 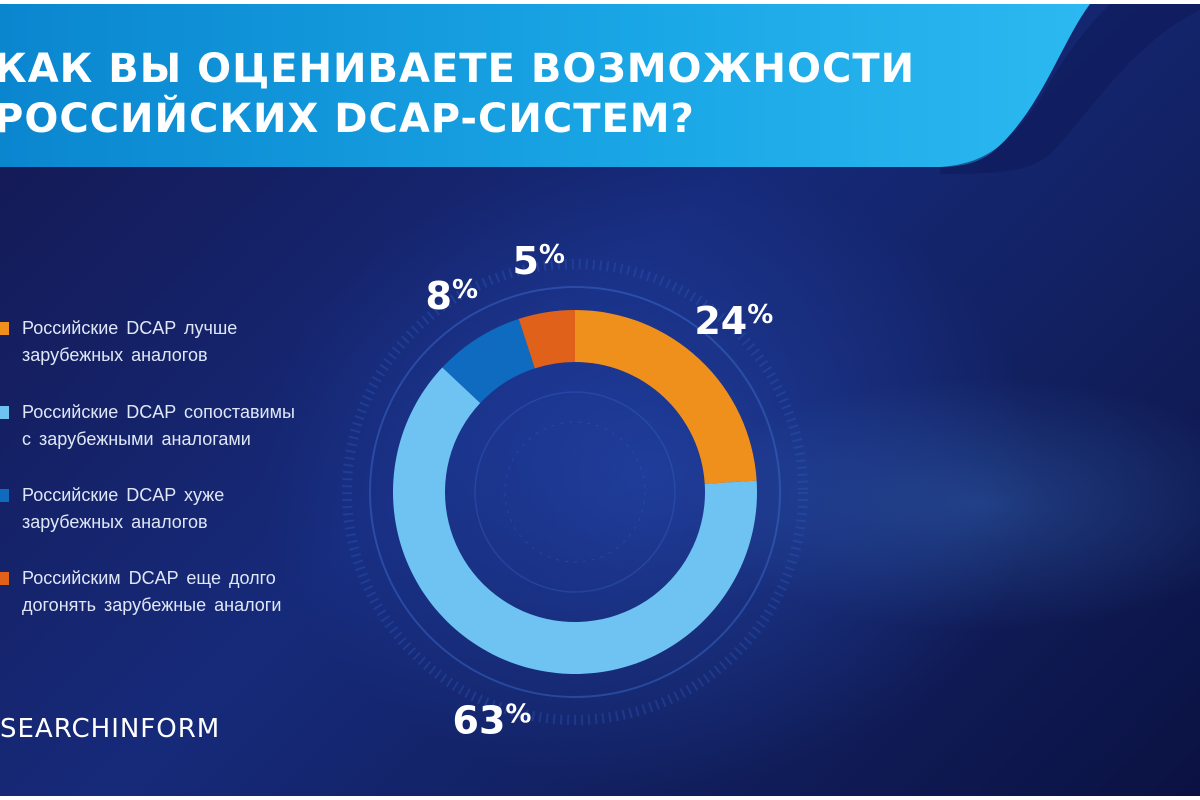 I want to click on slice-worse, so click(x=488, y=361).